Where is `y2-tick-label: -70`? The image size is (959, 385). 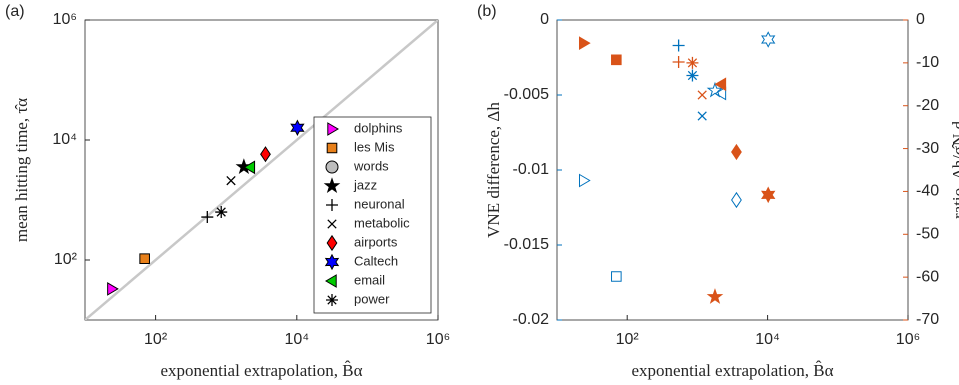 y2-tick-label: -70 is located at coordinates (927, 319).